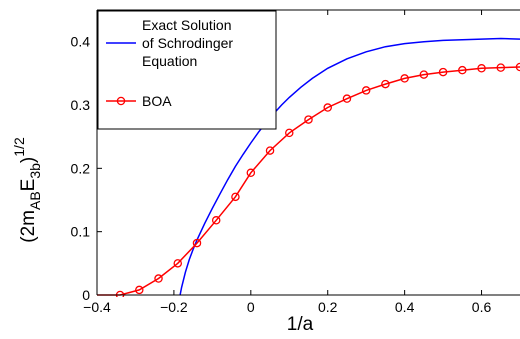 This screenshot has height=339, width=520. What do you see at coordinates (169, 61) in the screenshot?
I see `legend-label: Equation` at bounding box center [169, 61].